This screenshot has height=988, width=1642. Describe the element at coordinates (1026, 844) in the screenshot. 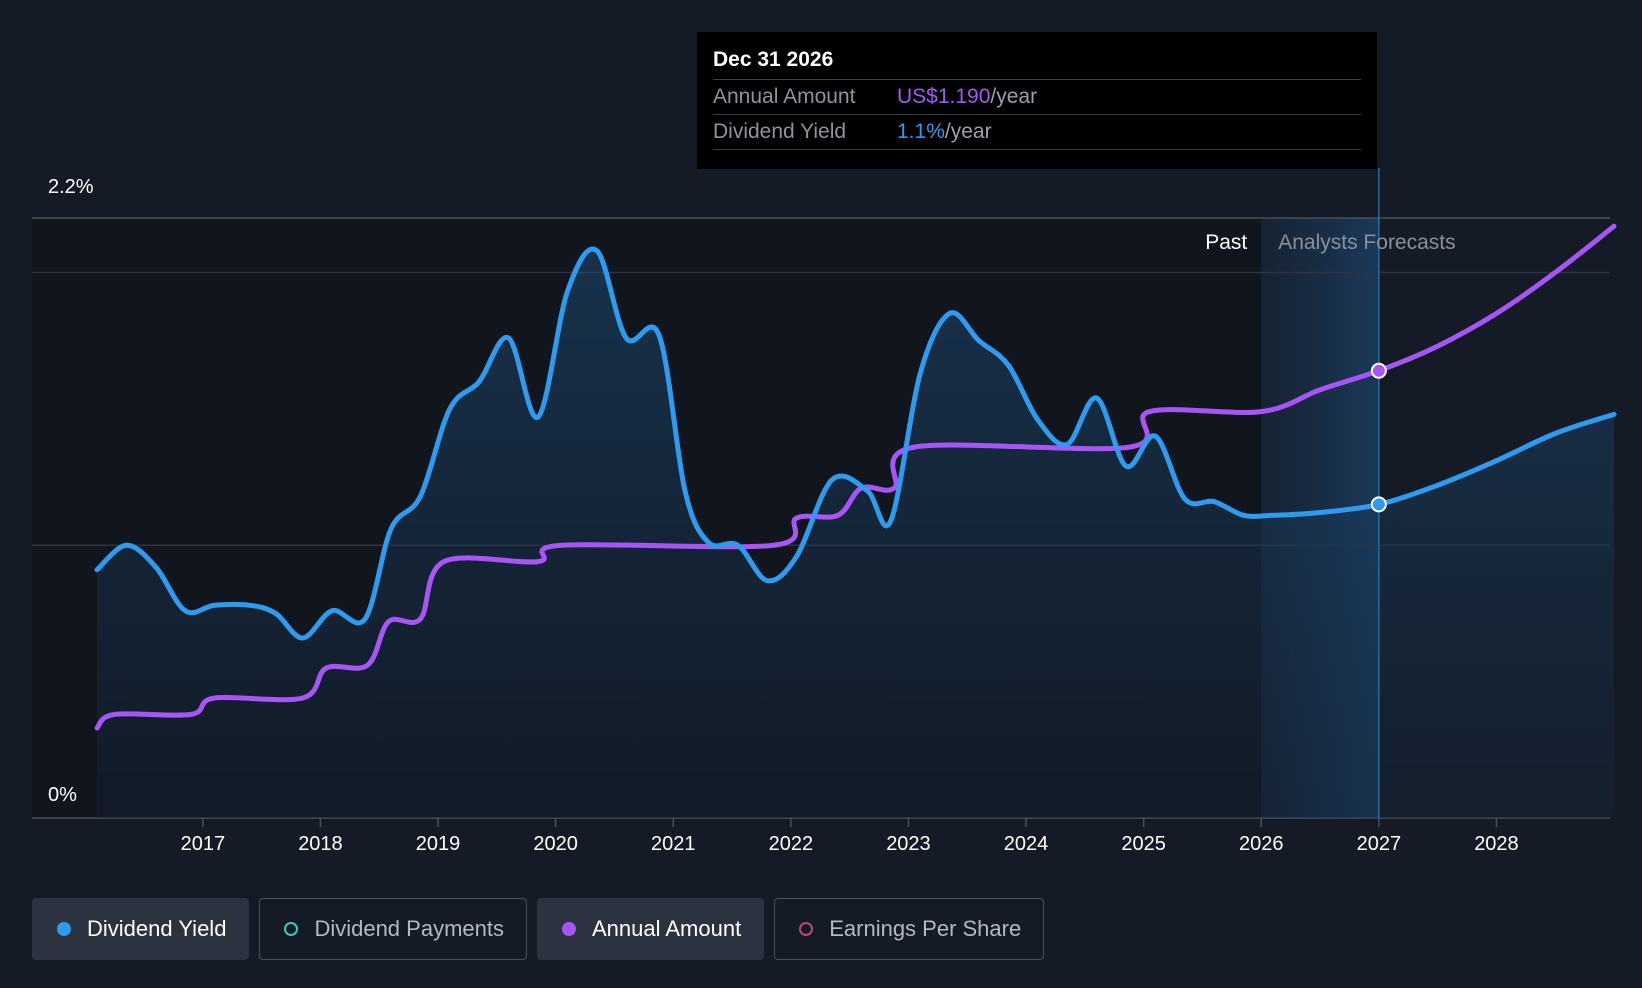

I see `x-tick-label: 2024` at that location.